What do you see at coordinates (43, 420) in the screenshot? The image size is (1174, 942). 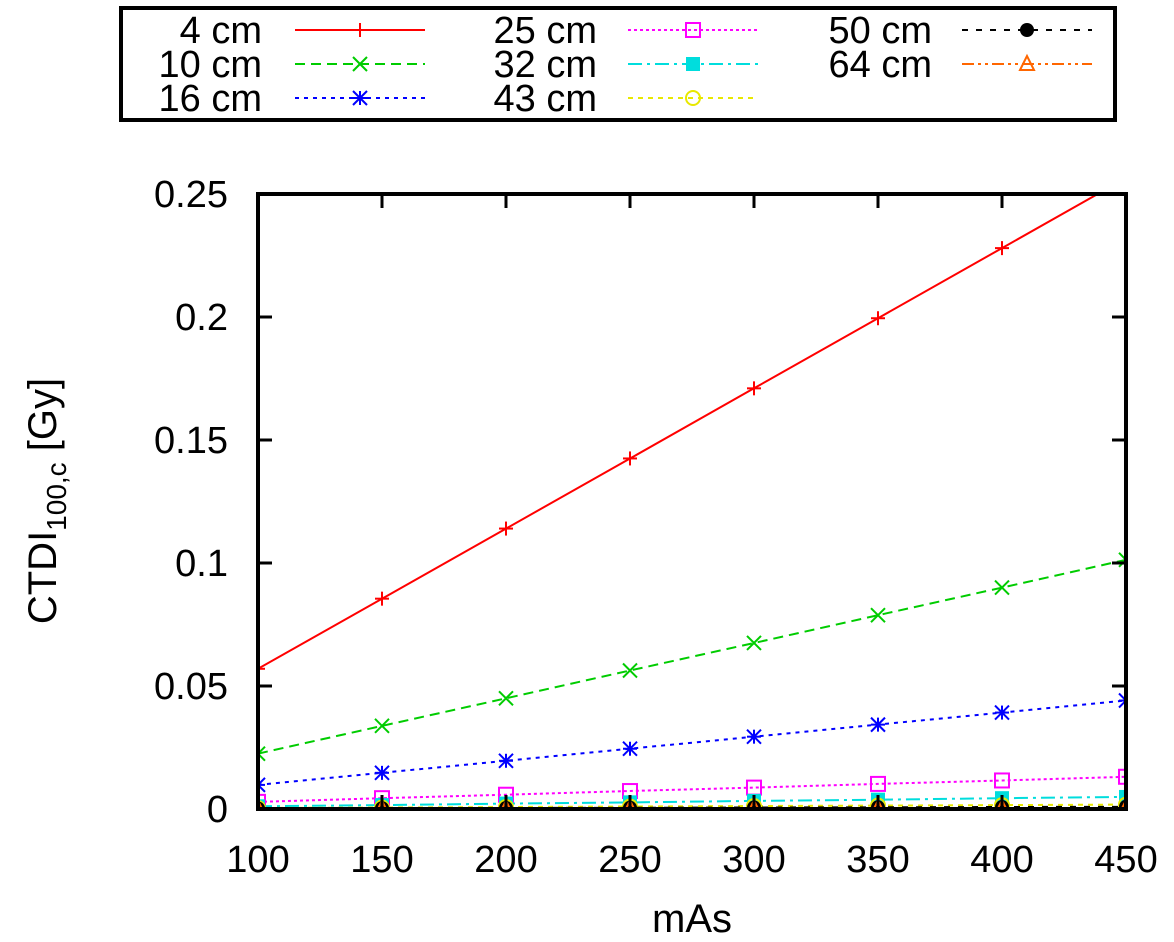 I see `y-axis-label-unit: [Gy]` at bounding box center [43, 420].